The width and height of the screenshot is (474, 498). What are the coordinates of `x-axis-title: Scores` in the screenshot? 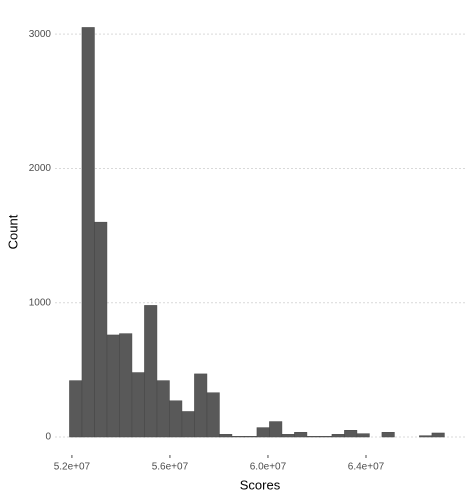 It's located at (260, 484).